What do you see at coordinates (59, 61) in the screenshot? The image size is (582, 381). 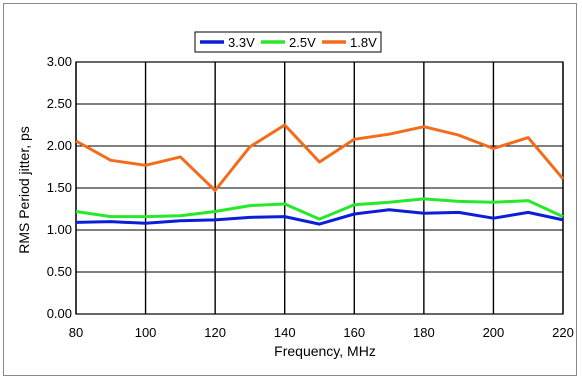 I see `y-tick-label: 3.00` at bounding box center [59, 61].